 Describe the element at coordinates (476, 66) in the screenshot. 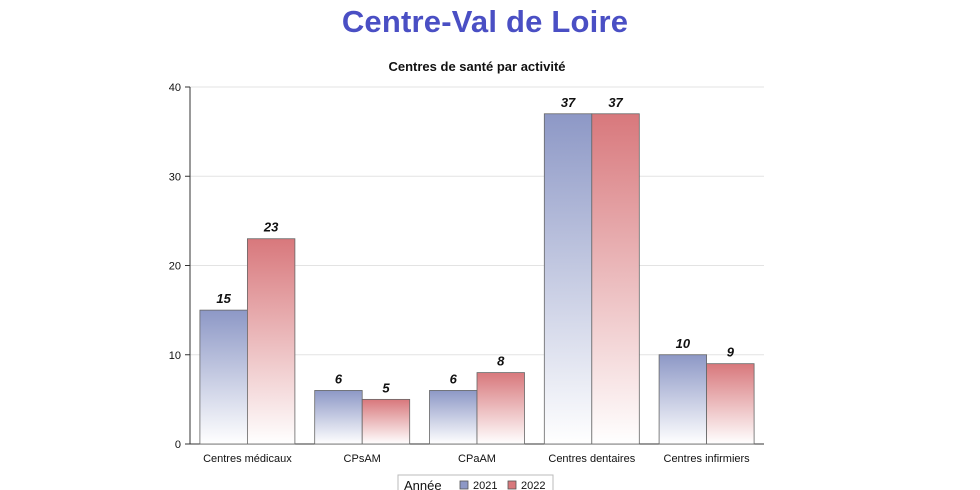

I see `chart-title: Centres de santé par activité` at that location.